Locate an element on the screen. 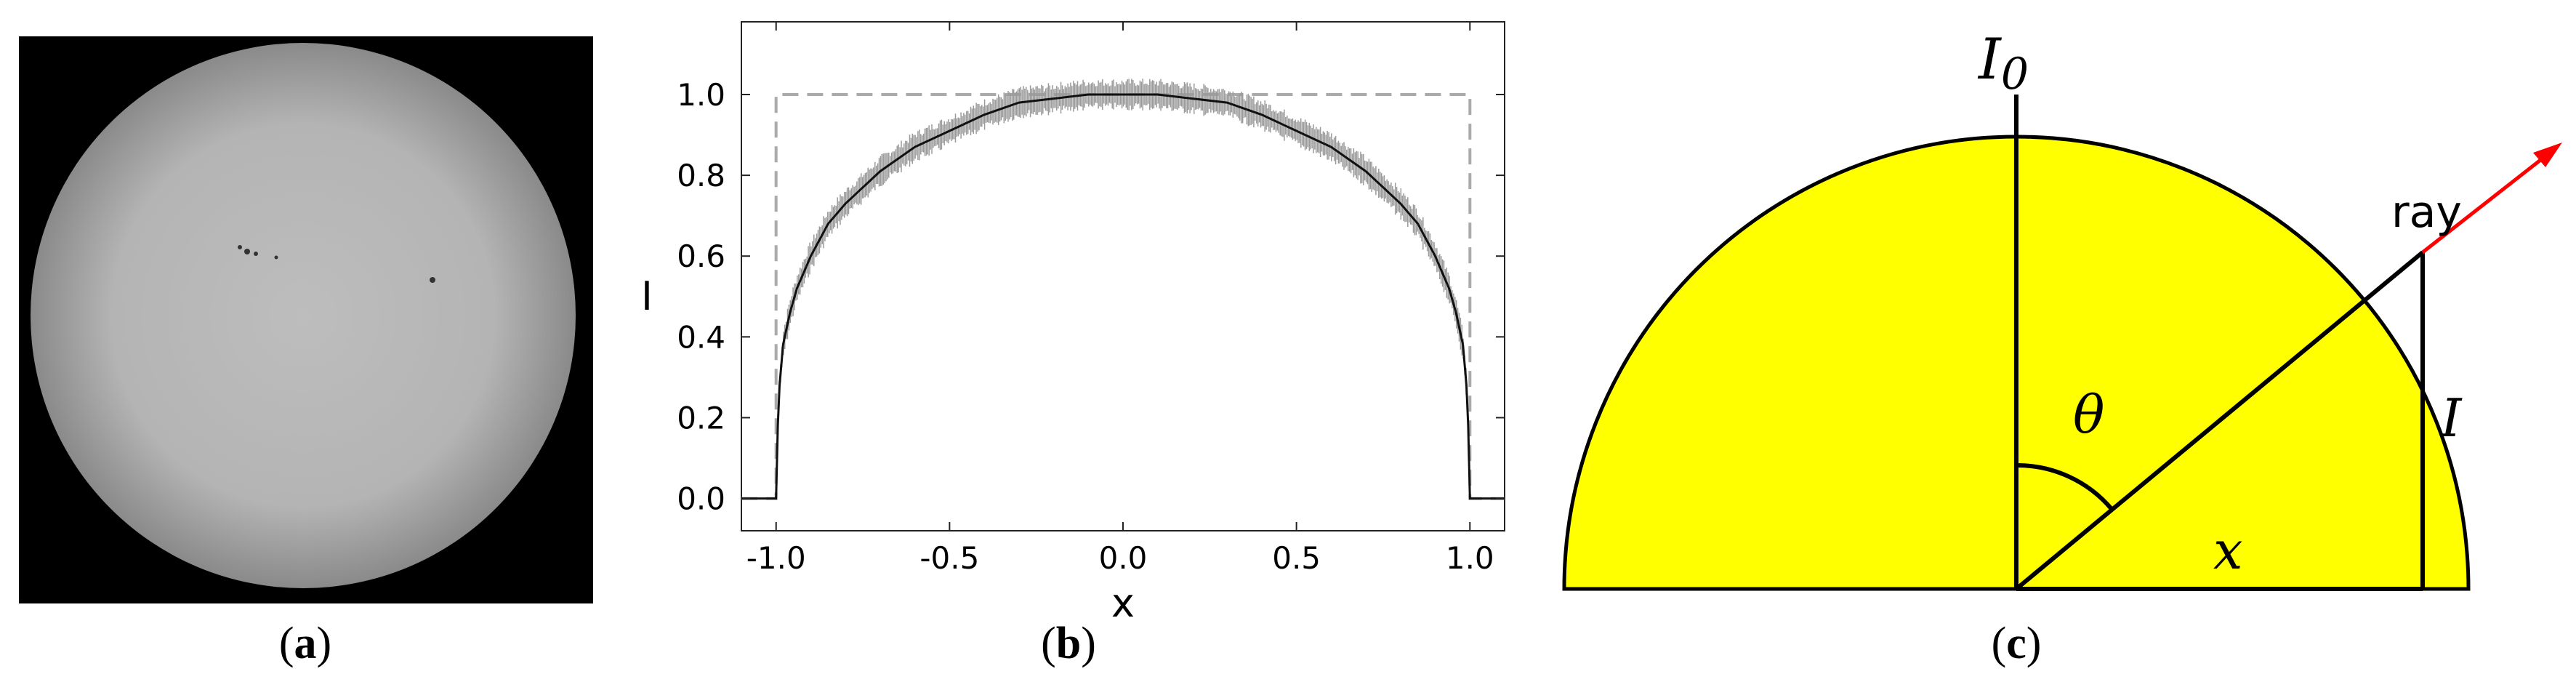  x-tick-label: 0.0 is located at coordinates (1123, 558).